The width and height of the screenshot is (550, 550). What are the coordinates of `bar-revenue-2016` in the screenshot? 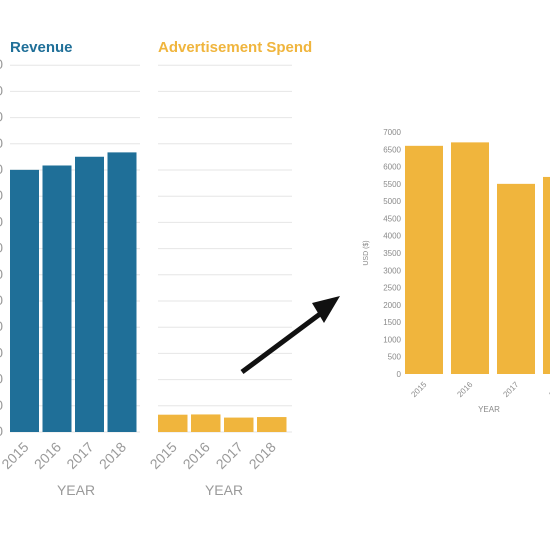 It's located at (57, 298).